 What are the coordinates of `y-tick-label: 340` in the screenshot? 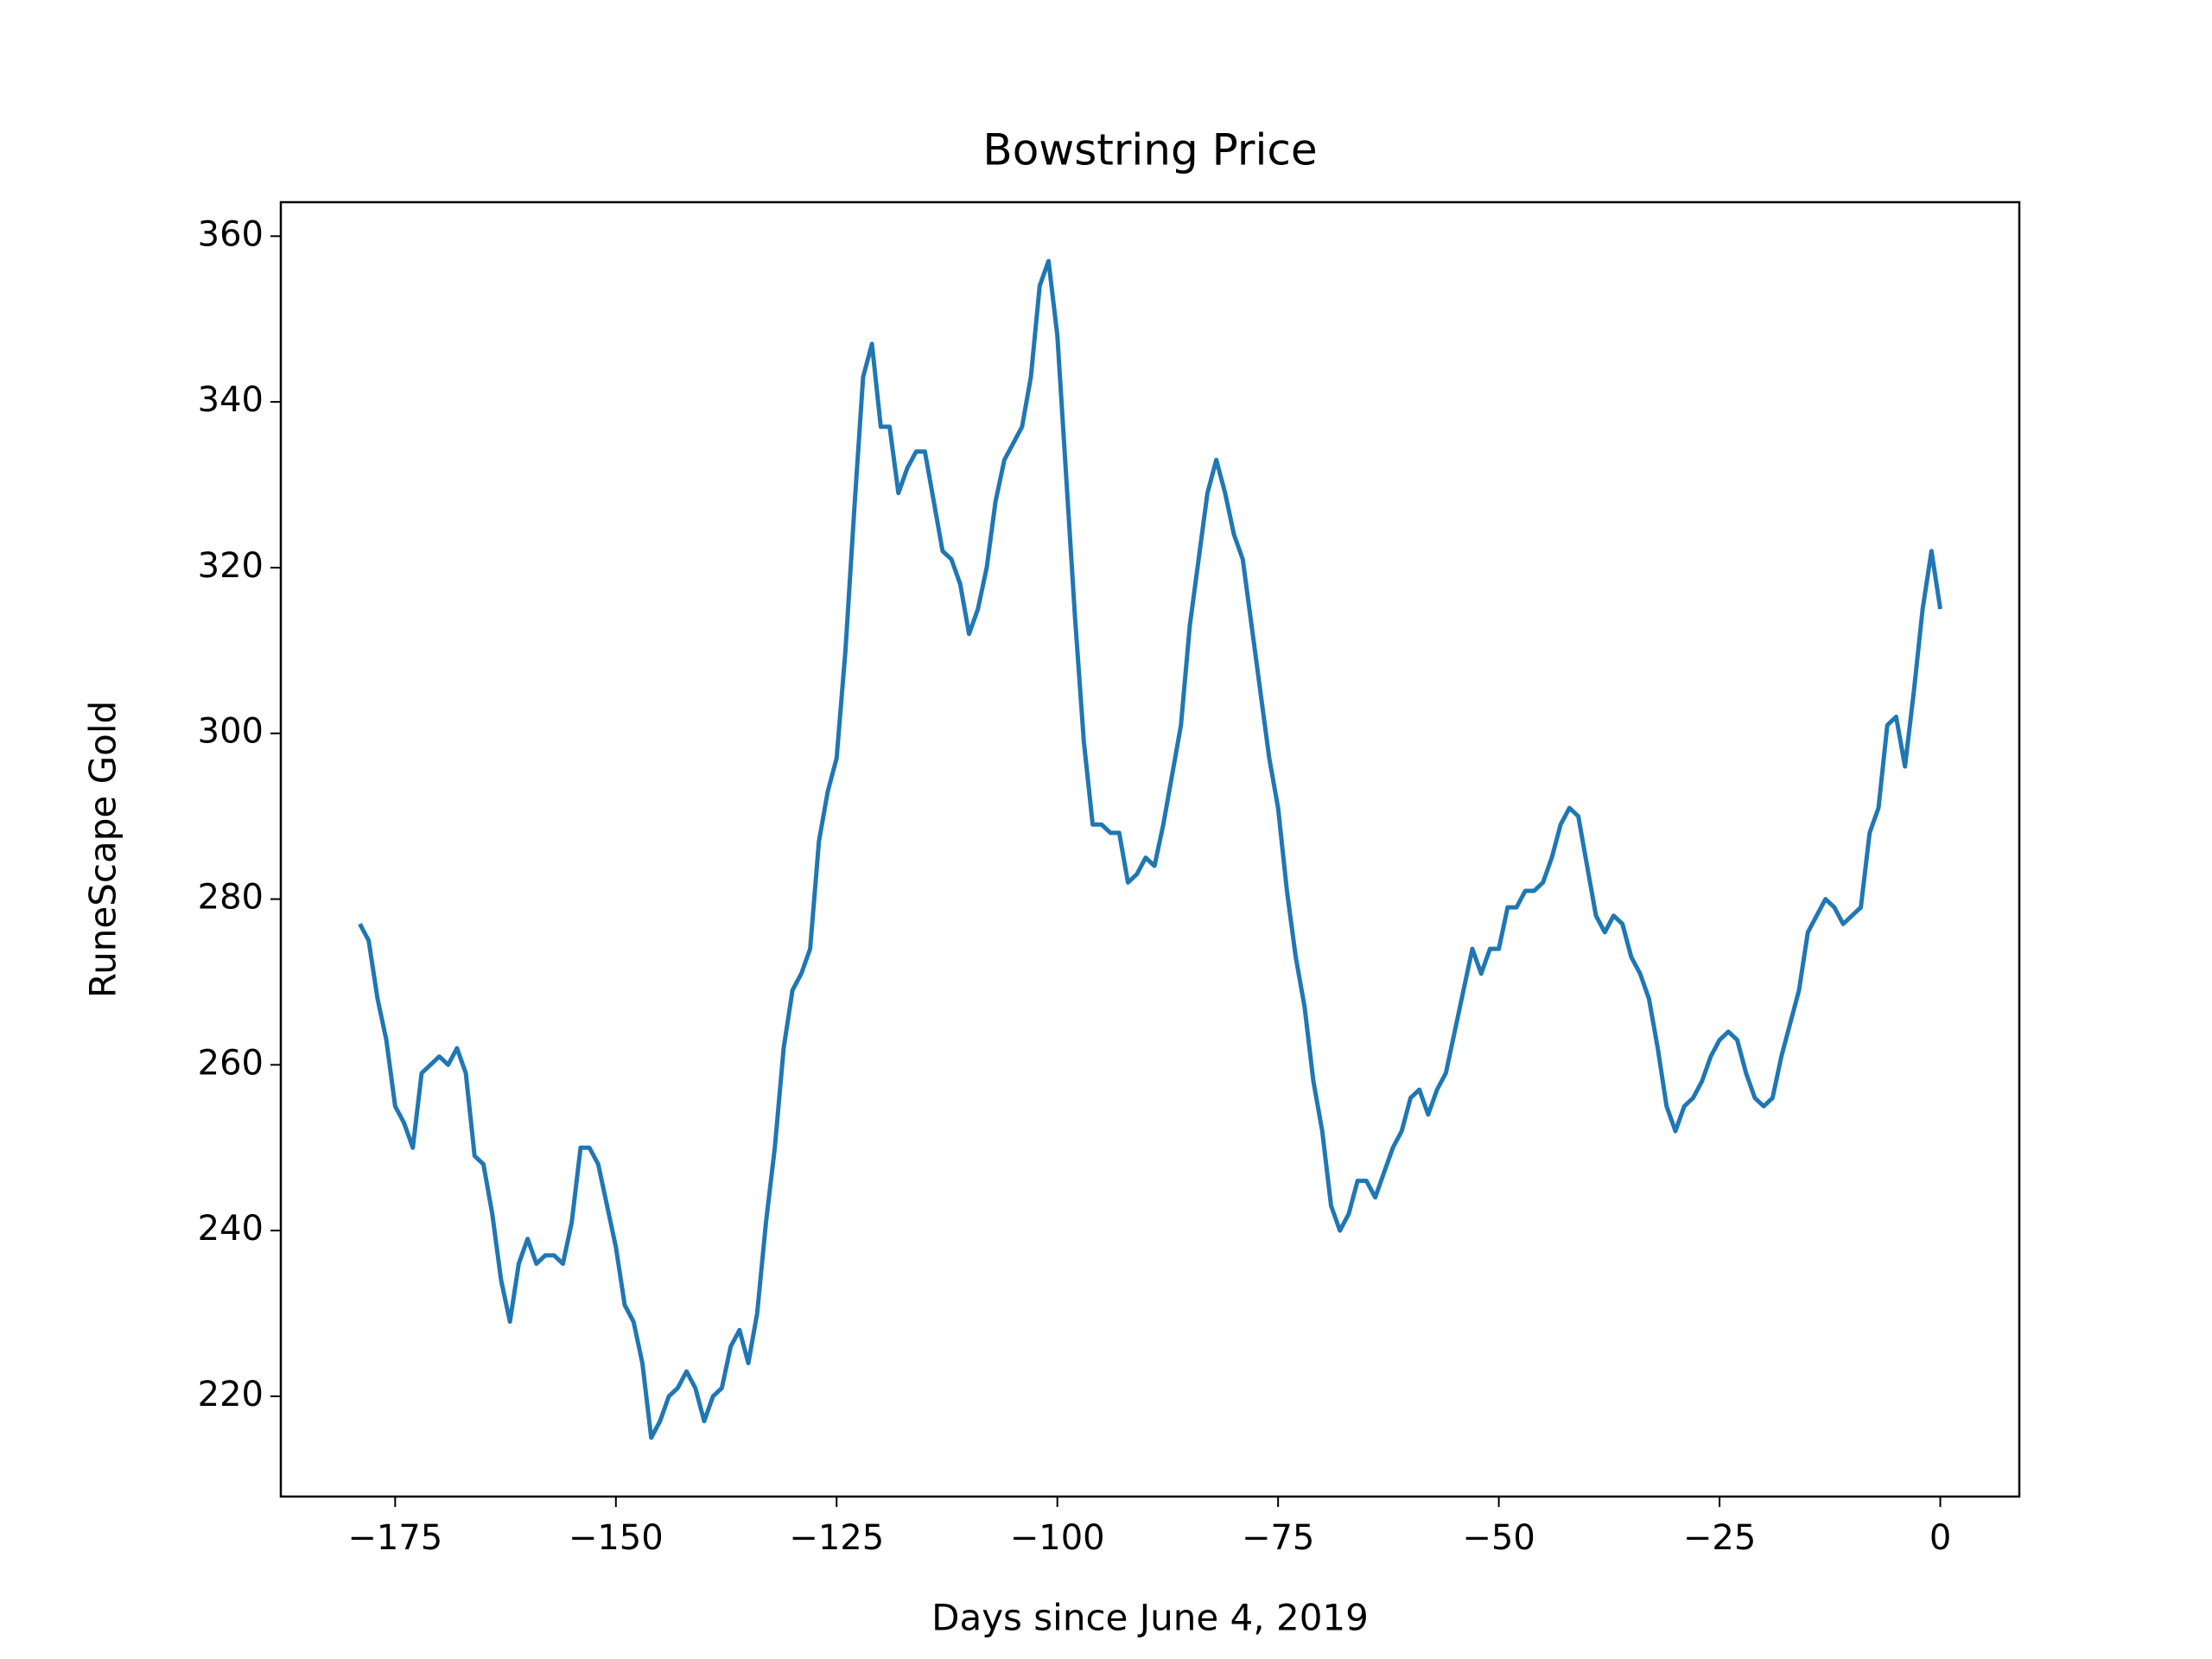 It's located at (231, 400).